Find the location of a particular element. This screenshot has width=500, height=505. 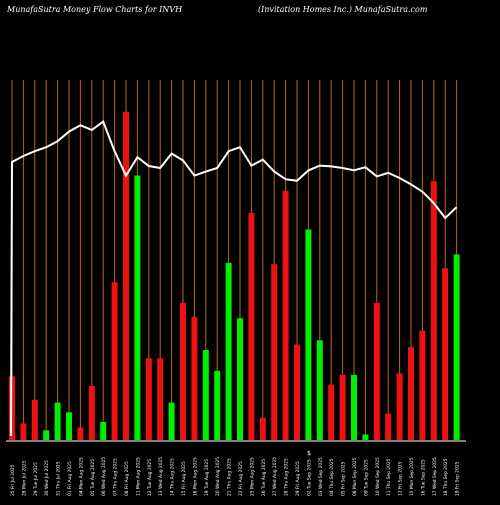

x-tick-label: 12 Tue Aug 2025 is located at coordinates (150, 477).